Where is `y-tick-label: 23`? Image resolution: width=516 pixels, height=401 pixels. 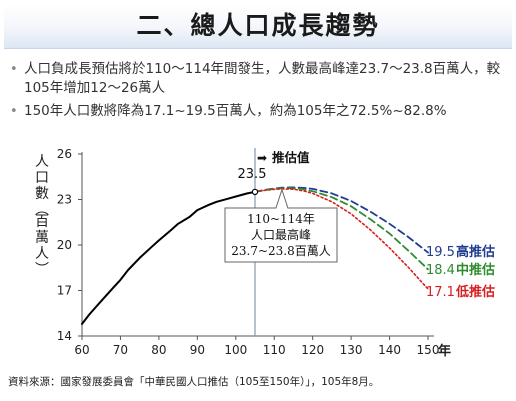
y-tick-label: 23 is located at coordinates (64, 200).